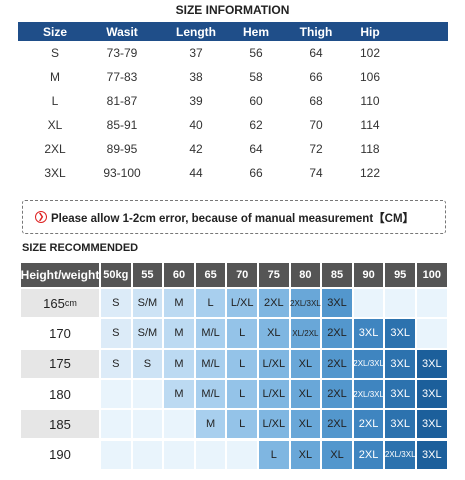 This screenshot has width=465, height=480. I want to click on cell: 122, so click(370, 173).